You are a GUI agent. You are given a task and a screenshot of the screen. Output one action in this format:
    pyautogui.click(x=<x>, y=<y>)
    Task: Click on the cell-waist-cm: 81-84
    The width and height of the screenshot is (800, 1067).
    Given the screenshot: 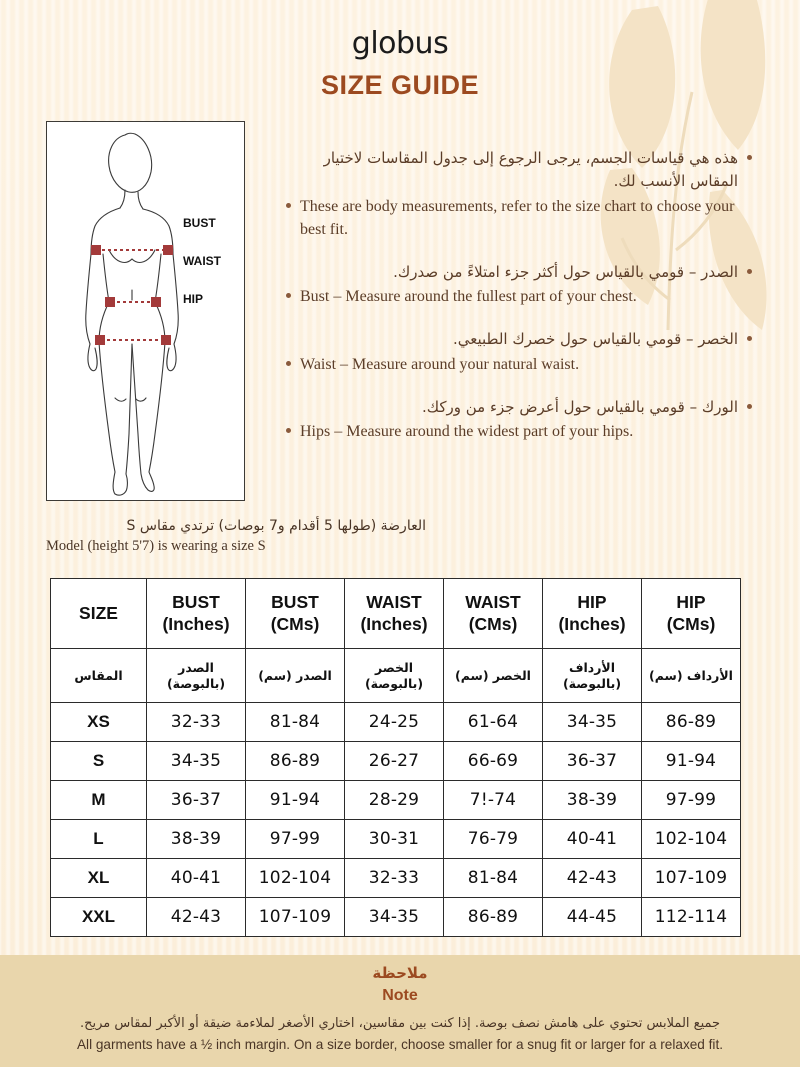 What is the action you would take?
    pyautogui.click(x=493, y=878)
    